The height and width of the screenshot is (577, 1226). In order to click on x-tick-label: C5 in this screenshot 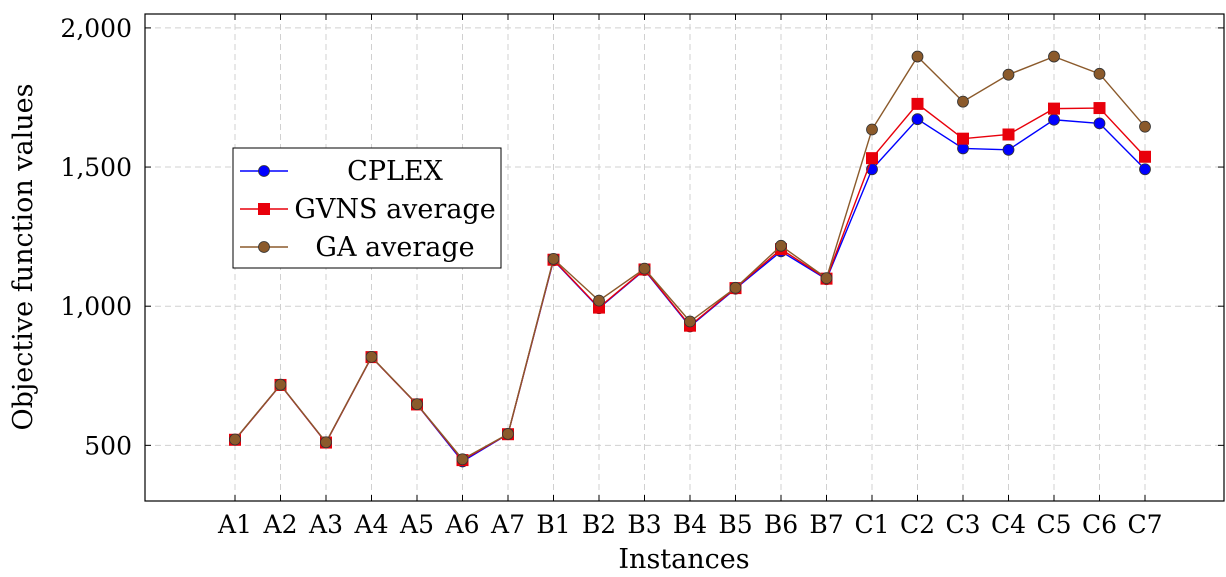, I will do `click(1053, 524)`.